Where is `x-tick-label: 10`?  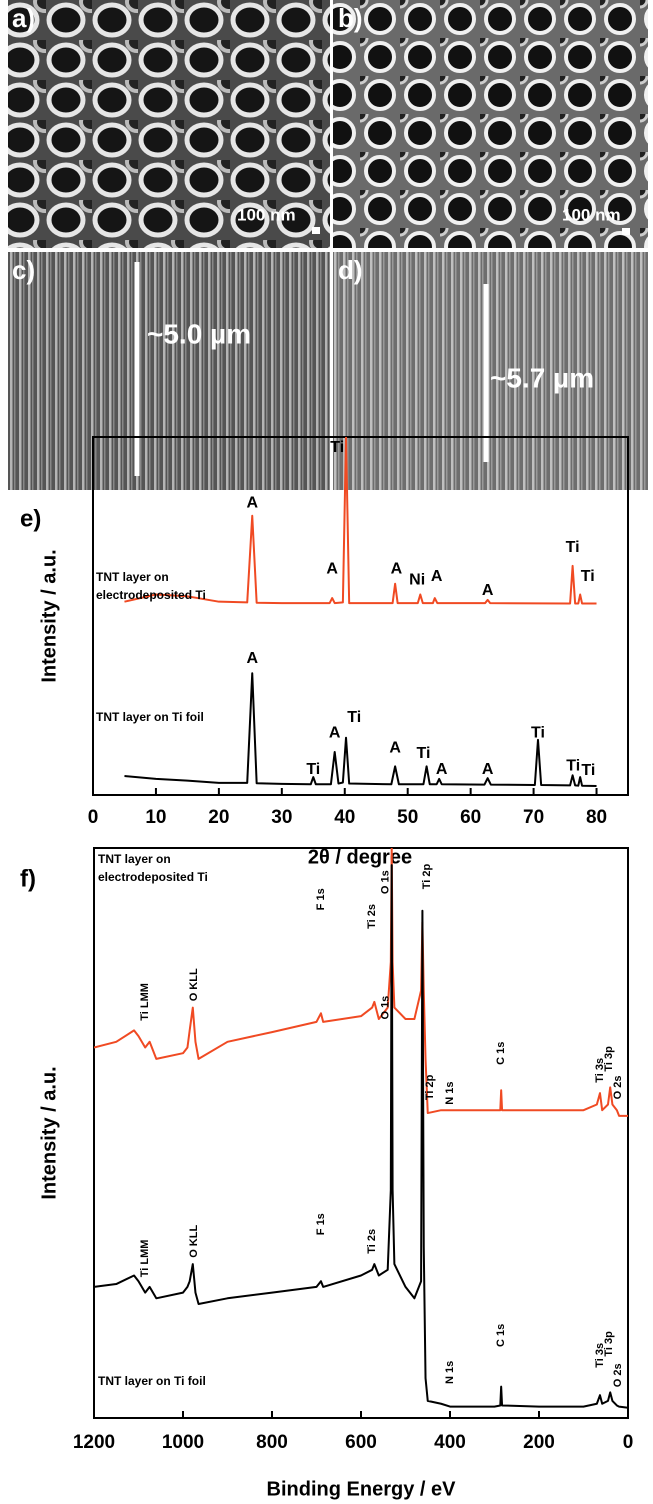 x-tick-label: 10 is located at coordinates (155, 817).